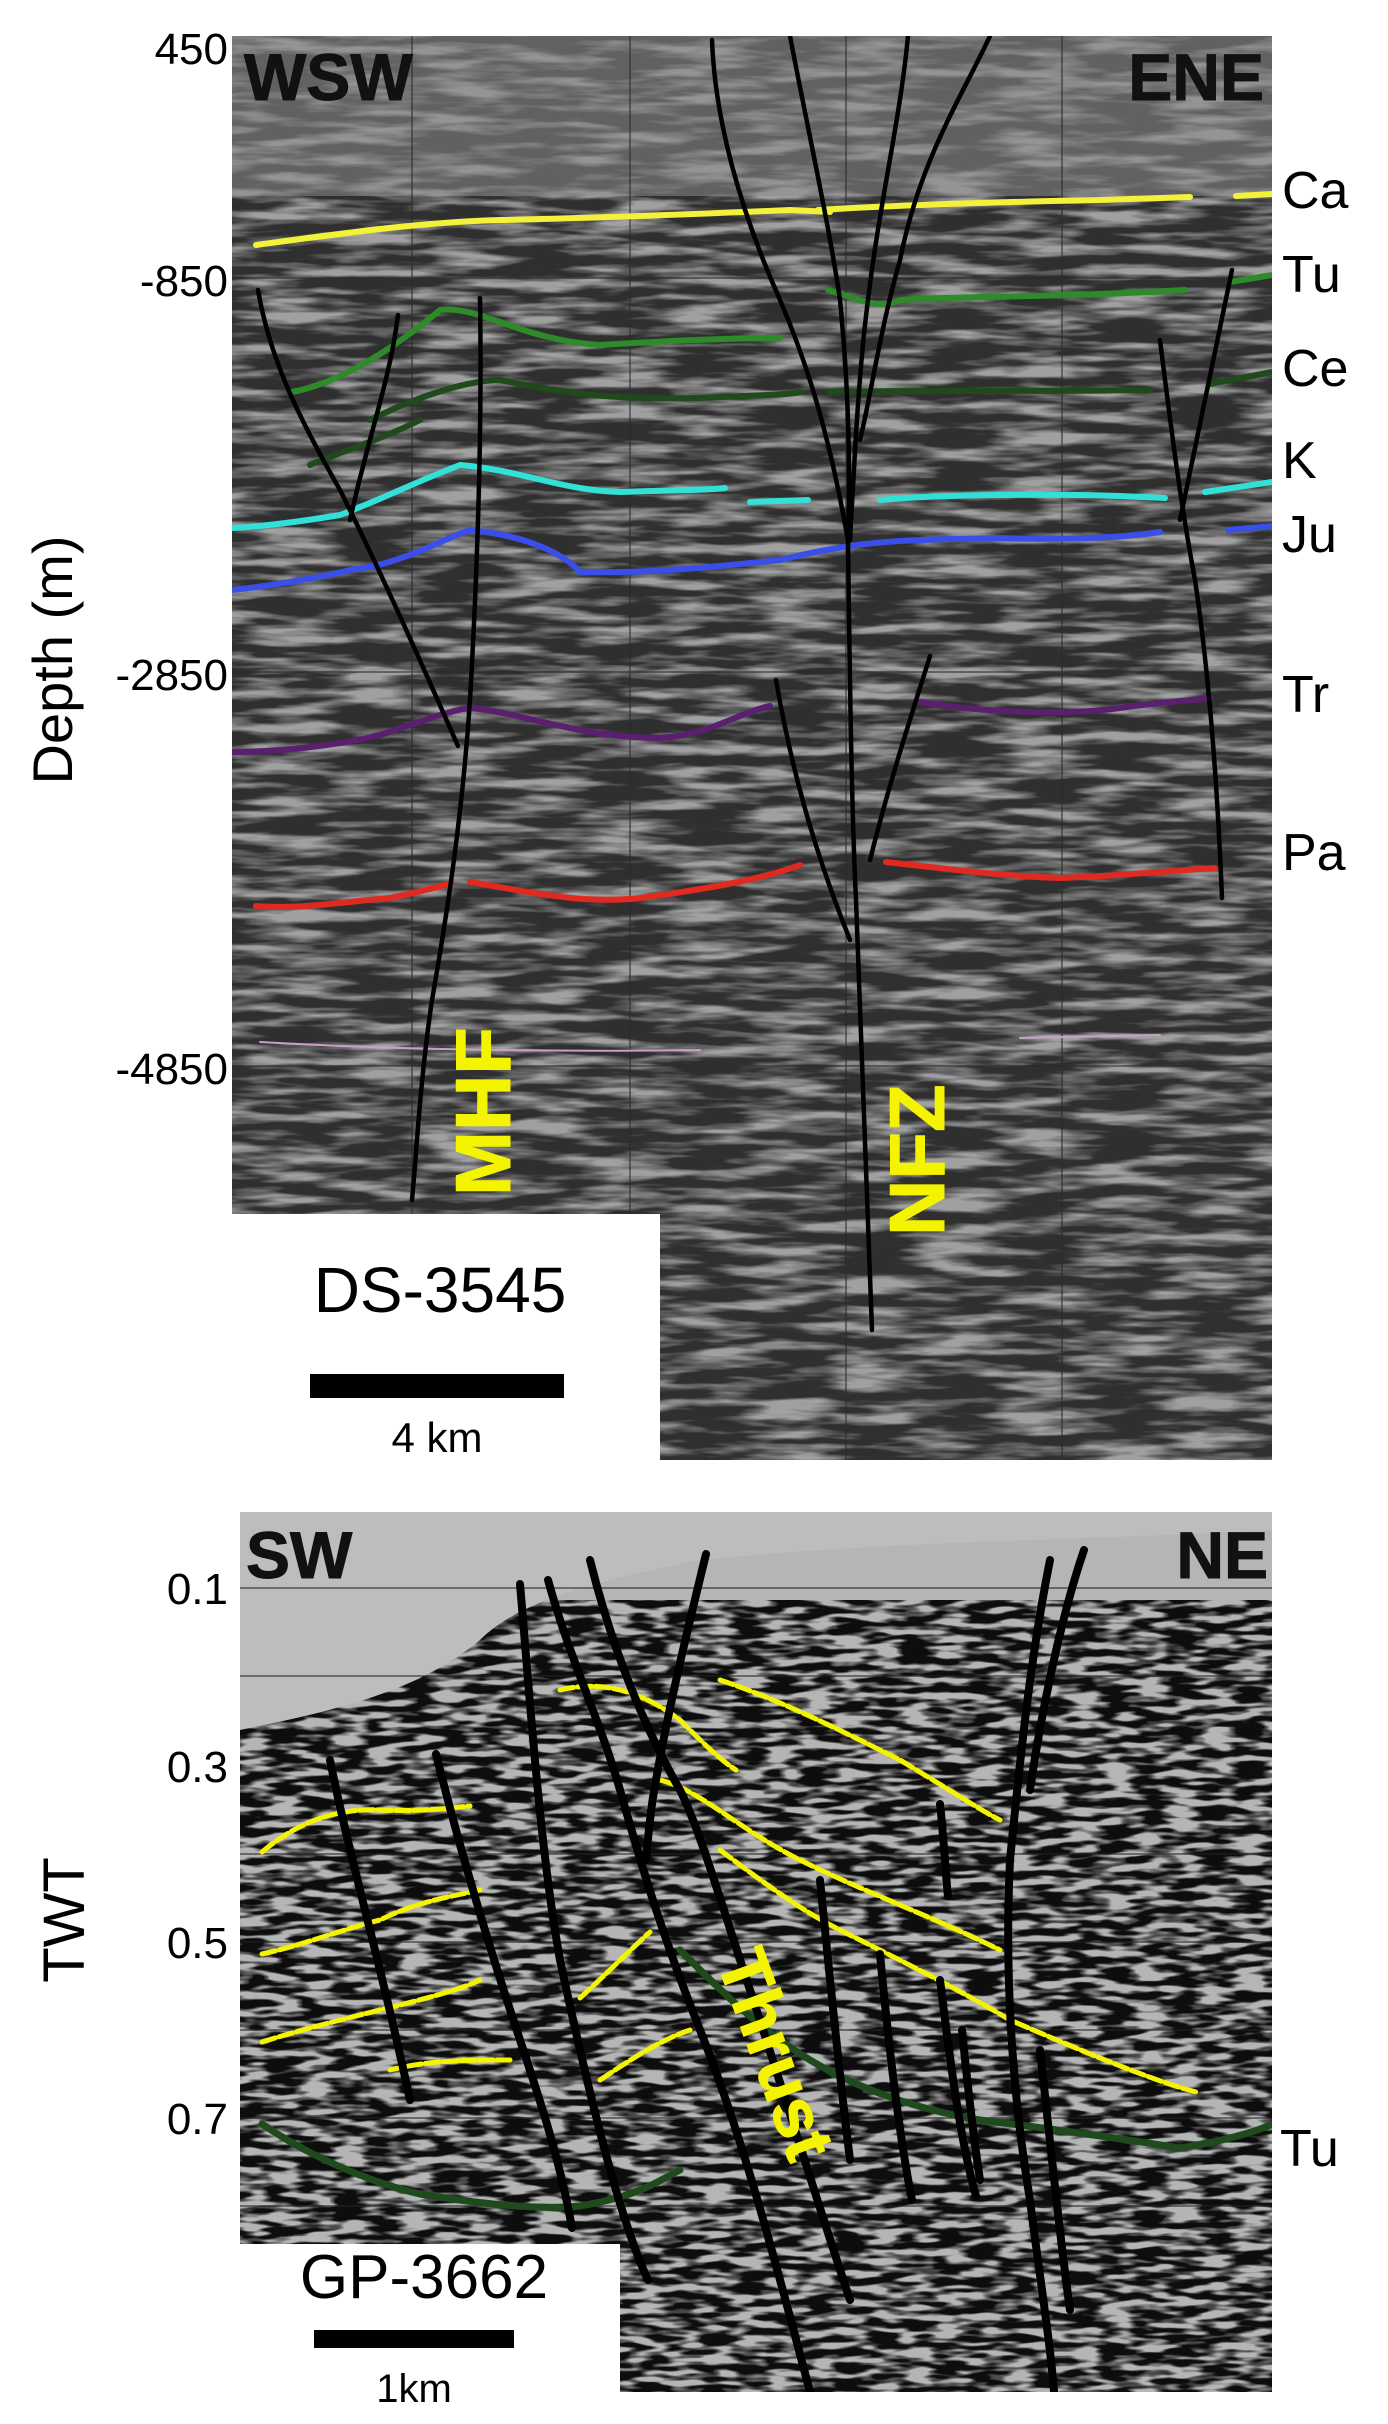  What do you see at coordinates (900, 758) in the screenshot?
I see `fault-nfz-right` at bounding box center [900, 758].